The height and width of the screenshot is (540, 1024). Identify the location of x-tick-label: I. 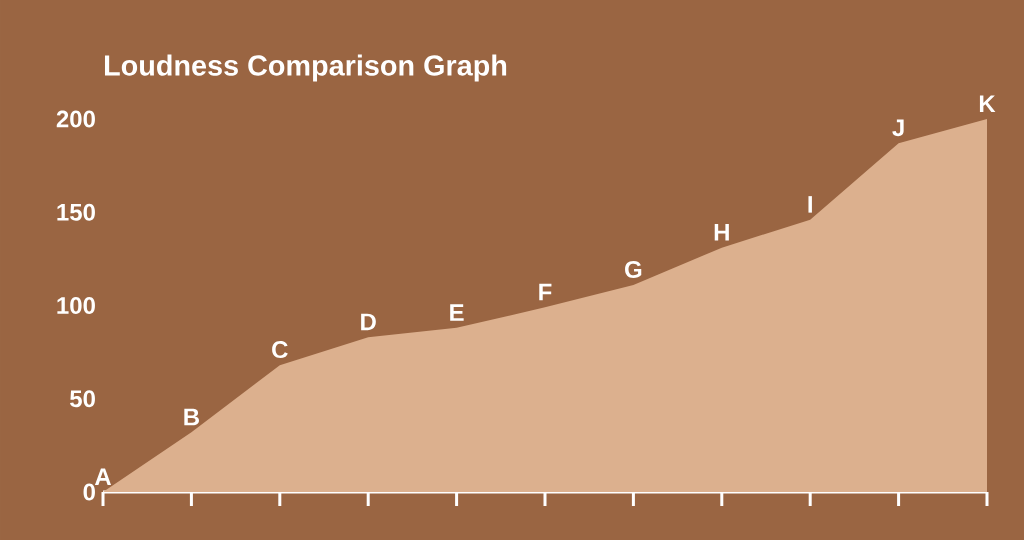
(810, 204).